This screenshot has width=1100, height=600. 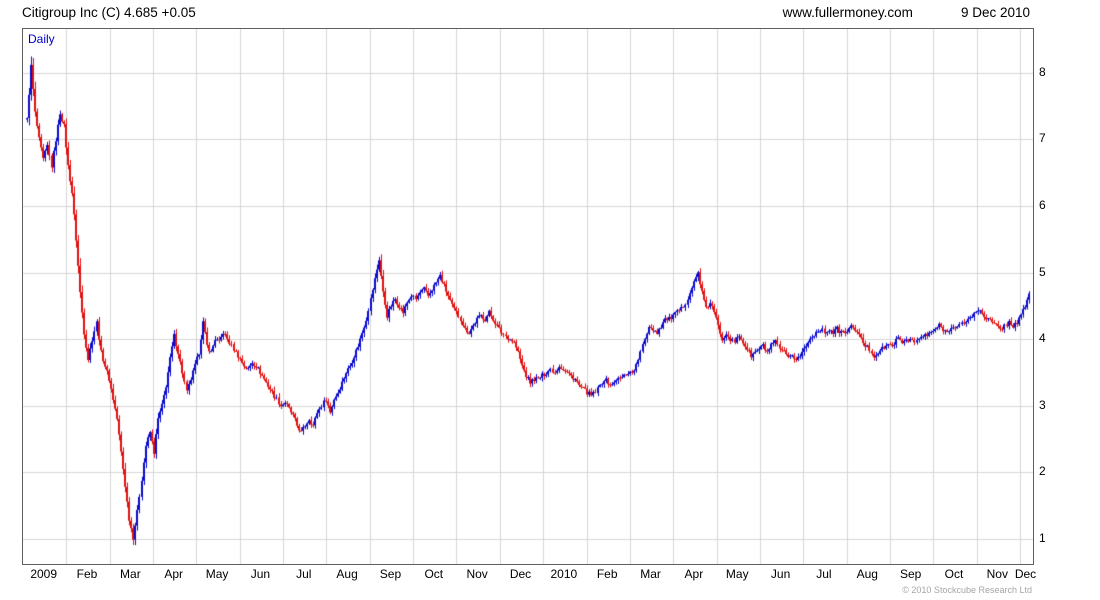 I want to click on y-axis-label: 5, so click(x=1042, y=271).